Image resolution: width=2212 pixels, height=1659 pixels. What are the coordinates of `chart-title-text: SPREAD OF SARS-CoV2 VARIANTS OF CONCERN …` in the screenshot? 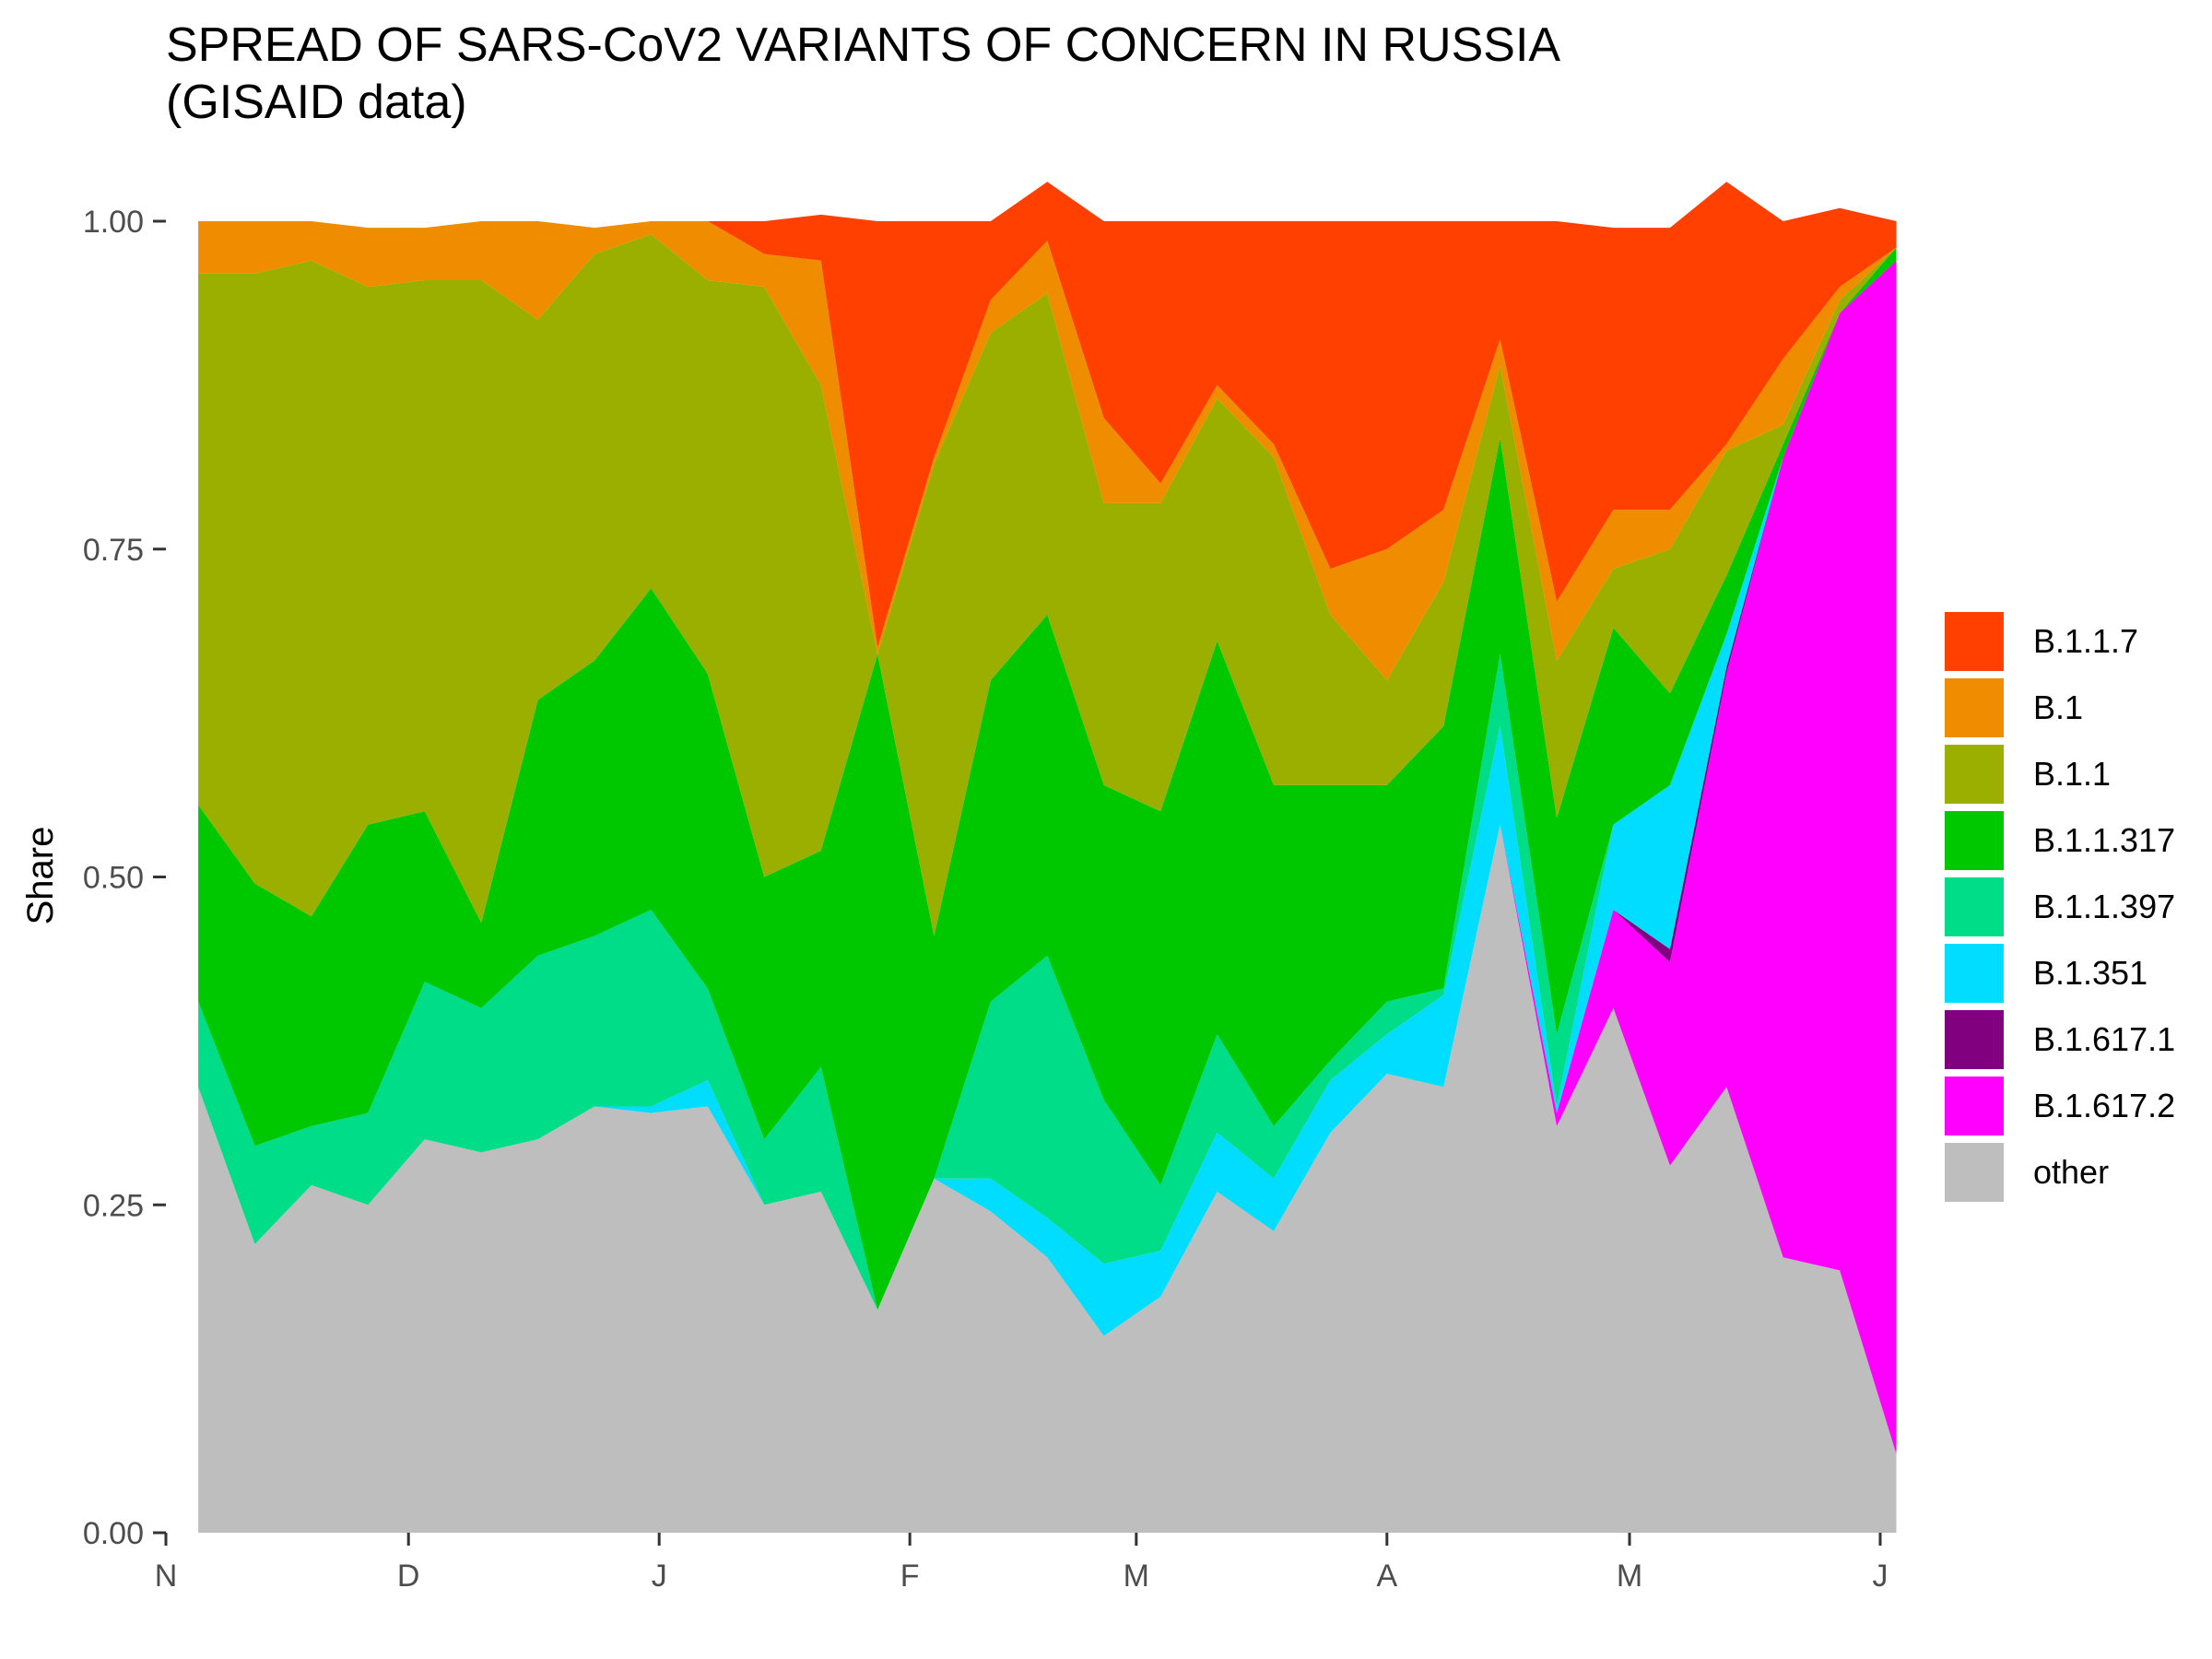 It's located at (863, 45).